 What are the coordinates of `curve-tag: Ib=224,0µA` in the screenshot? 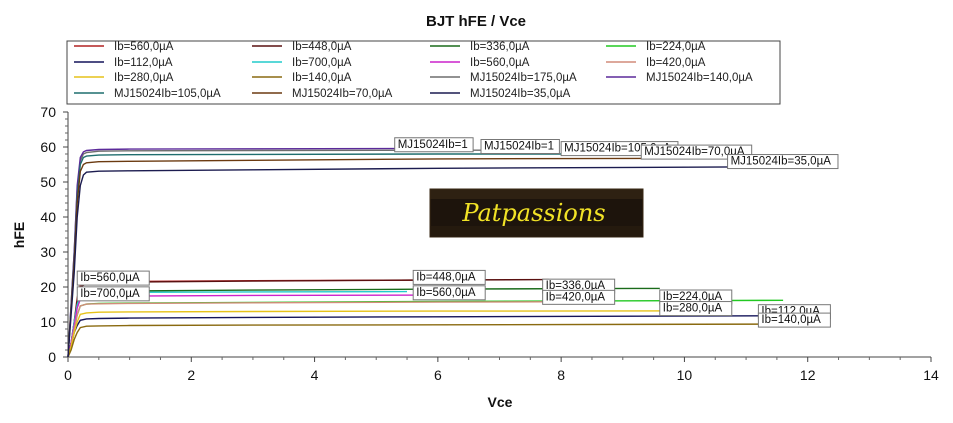 It's located at (693, 297).